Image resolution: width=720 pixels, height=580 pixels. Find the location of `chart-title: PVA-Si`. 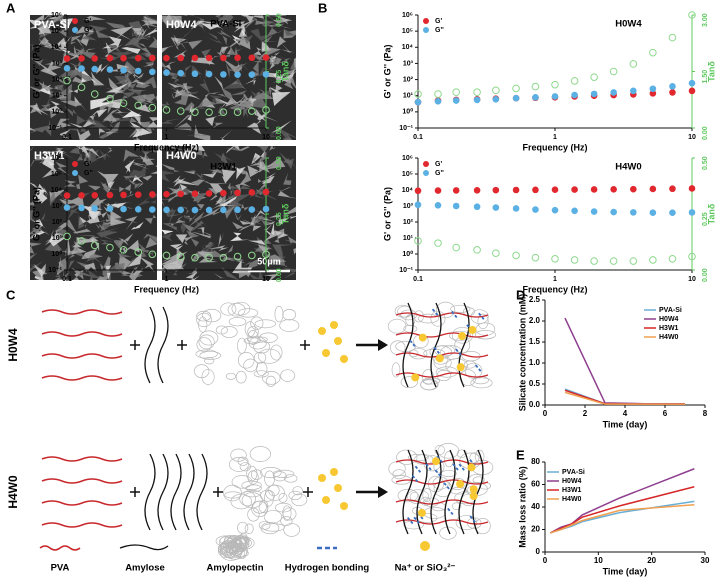

chart-title: PVA-Si is located at coordinates (225, 24).